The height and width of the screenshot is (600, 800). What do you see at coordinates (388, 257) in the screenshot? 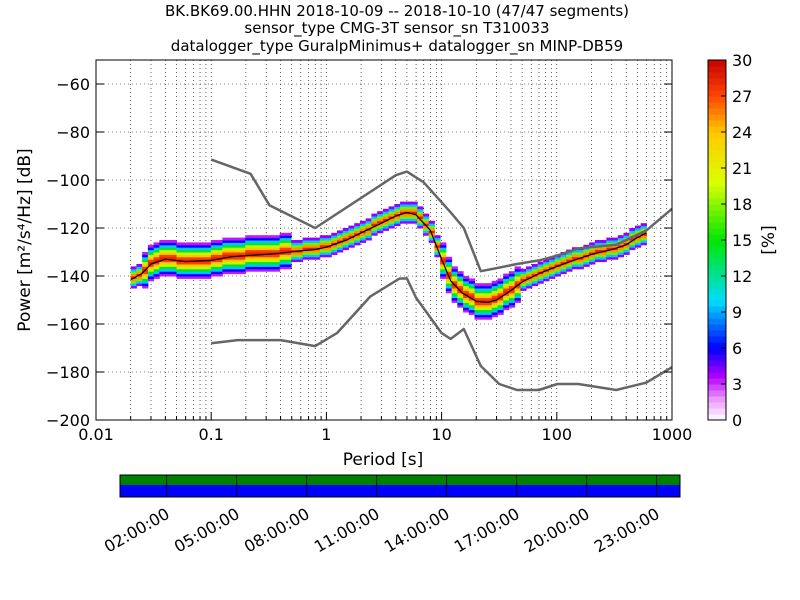
I see `mean-psd-line` at bounding box center [388, 257].